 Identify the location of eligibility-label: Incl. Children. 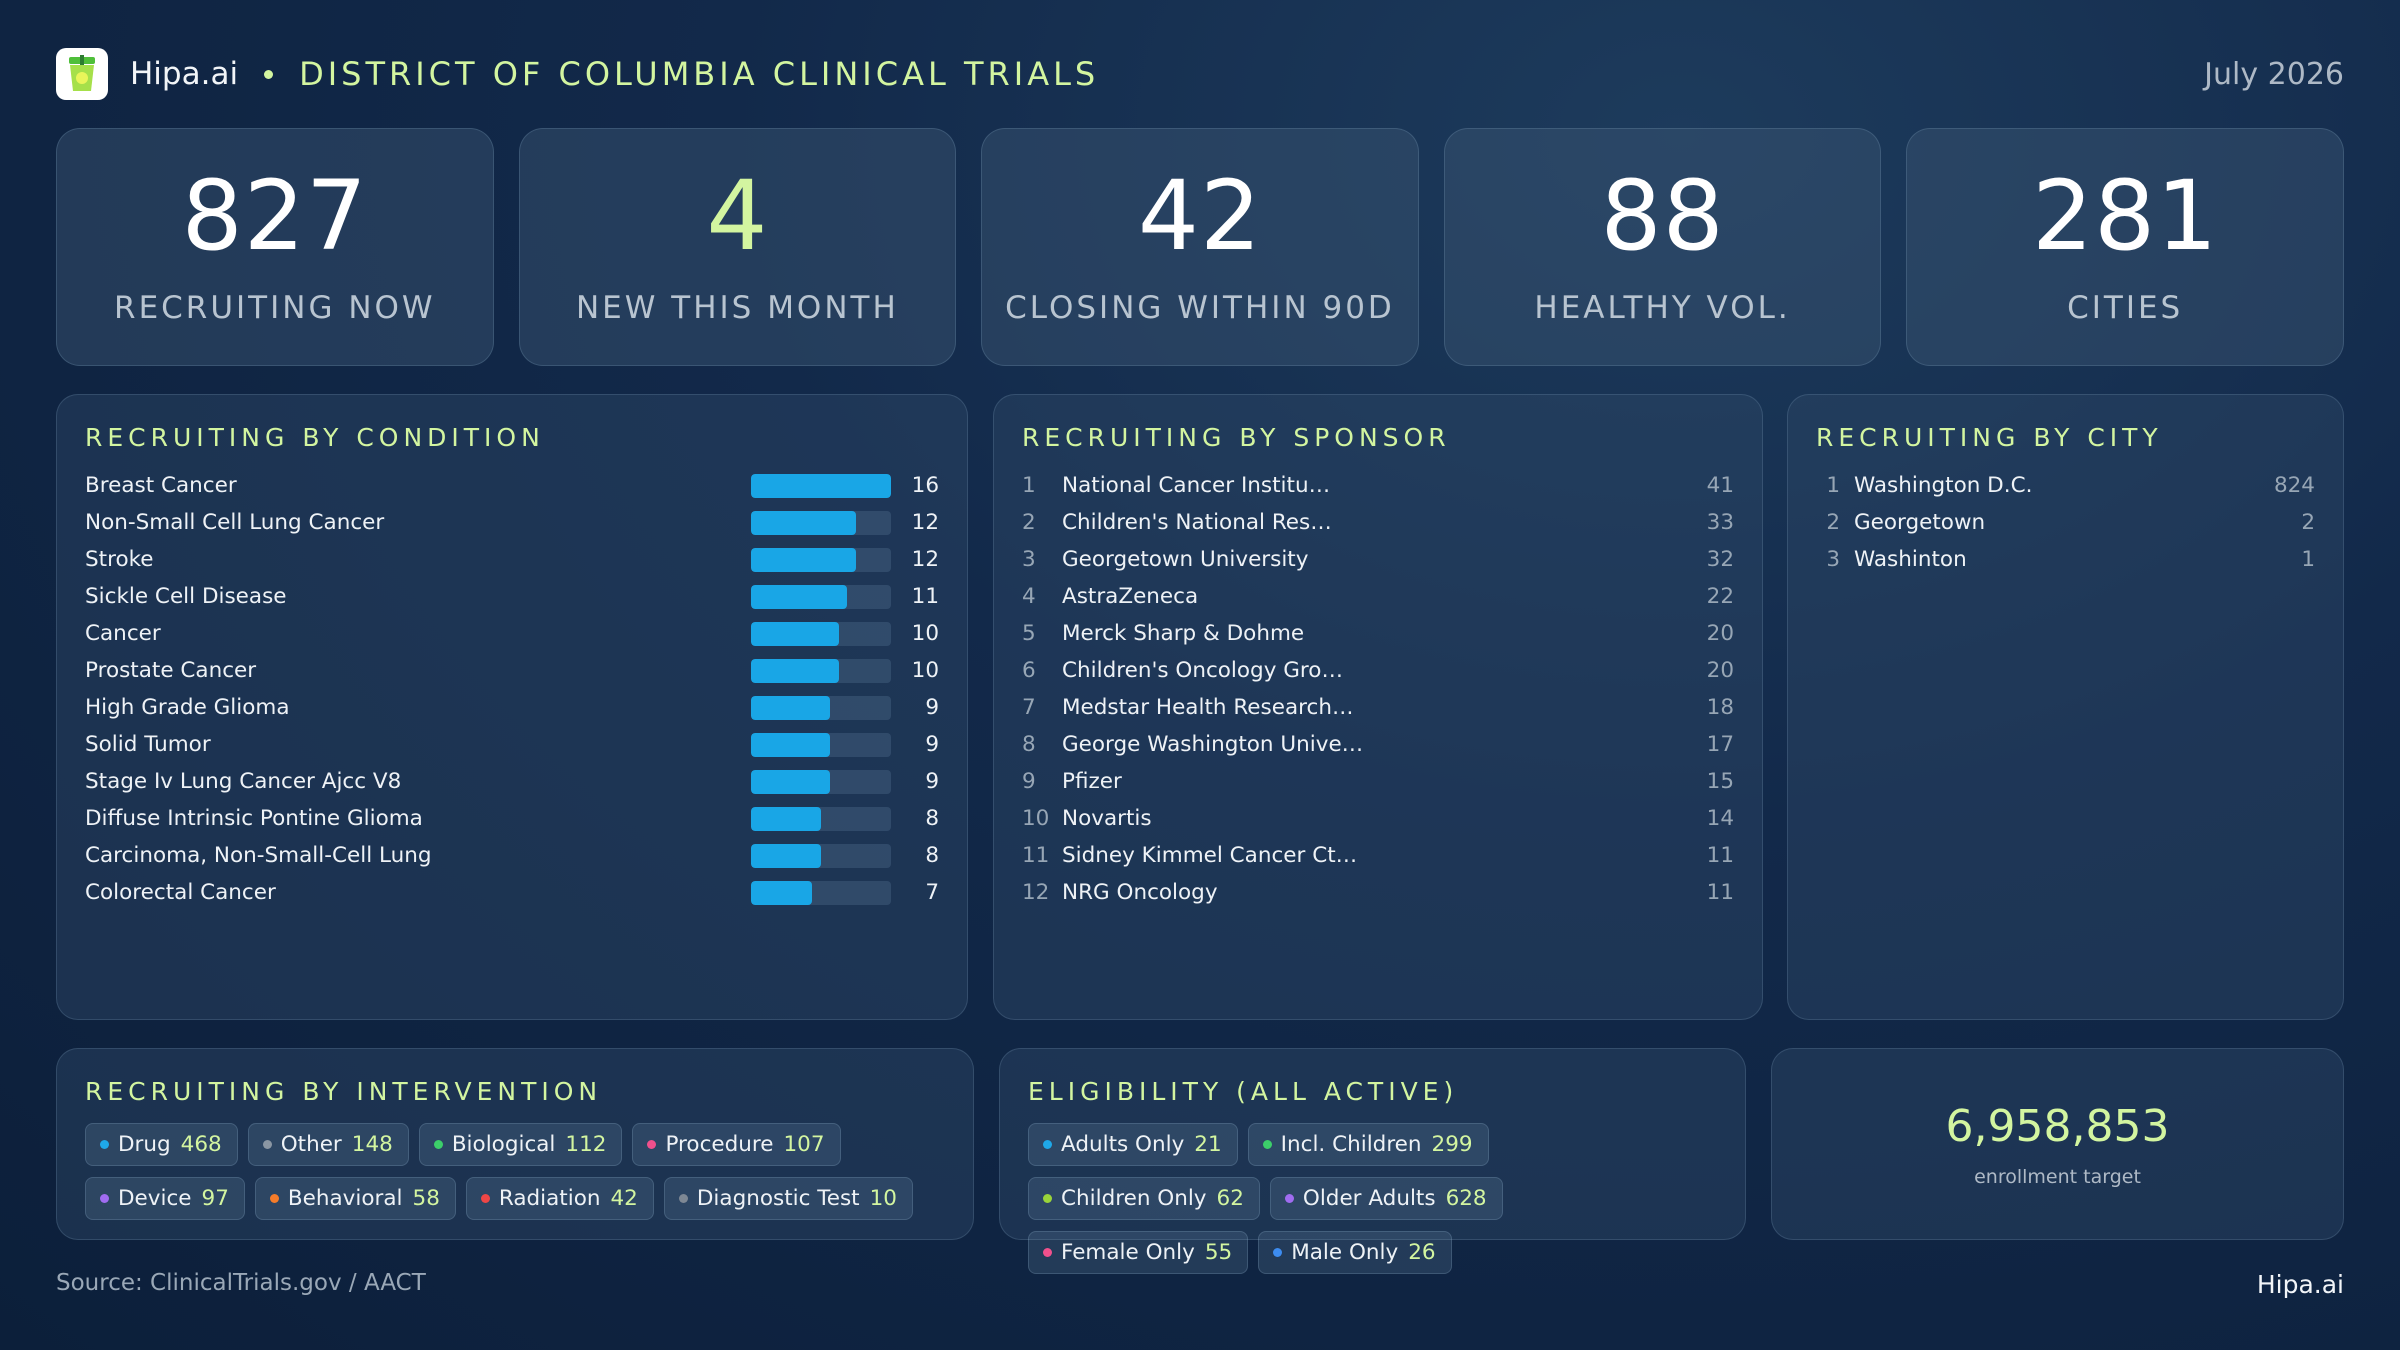
(1351, 1144).